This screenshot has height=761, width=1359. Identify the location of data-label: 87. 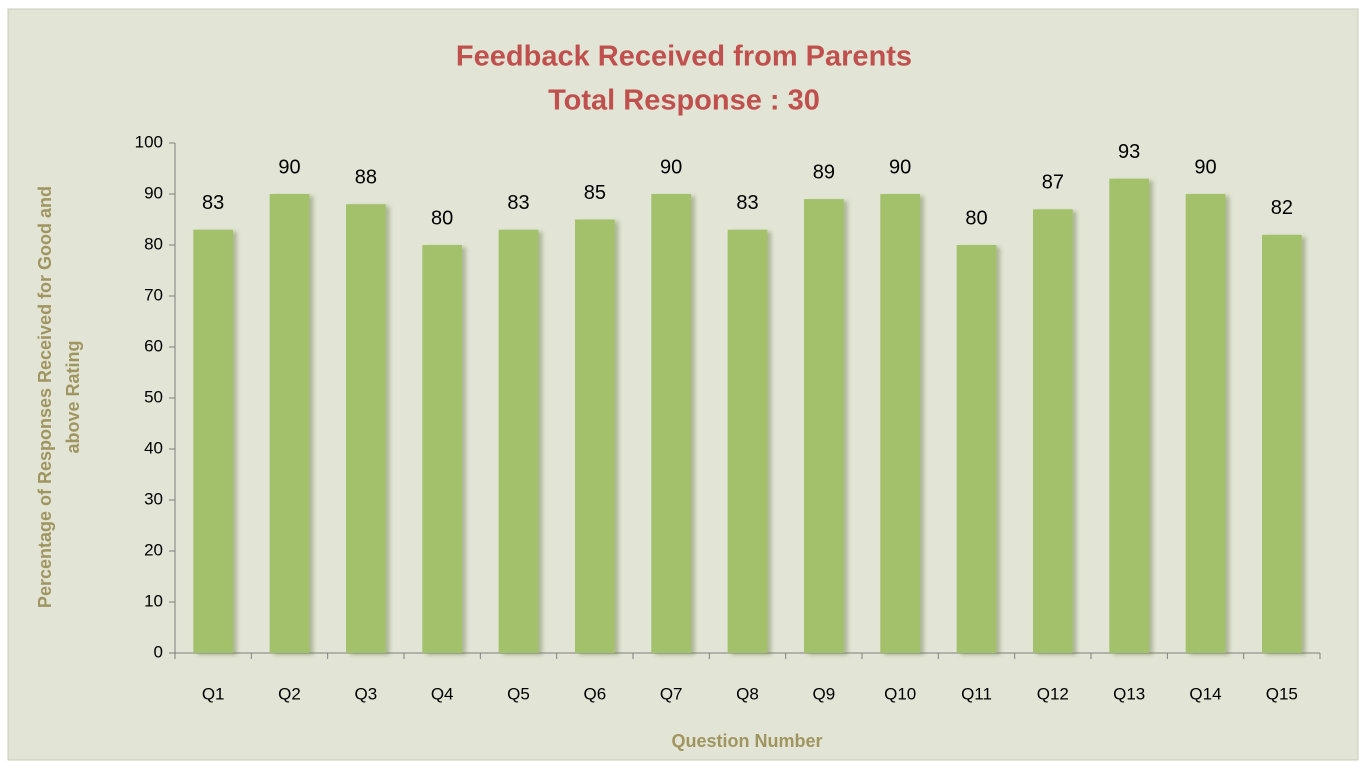
(1053, 183).